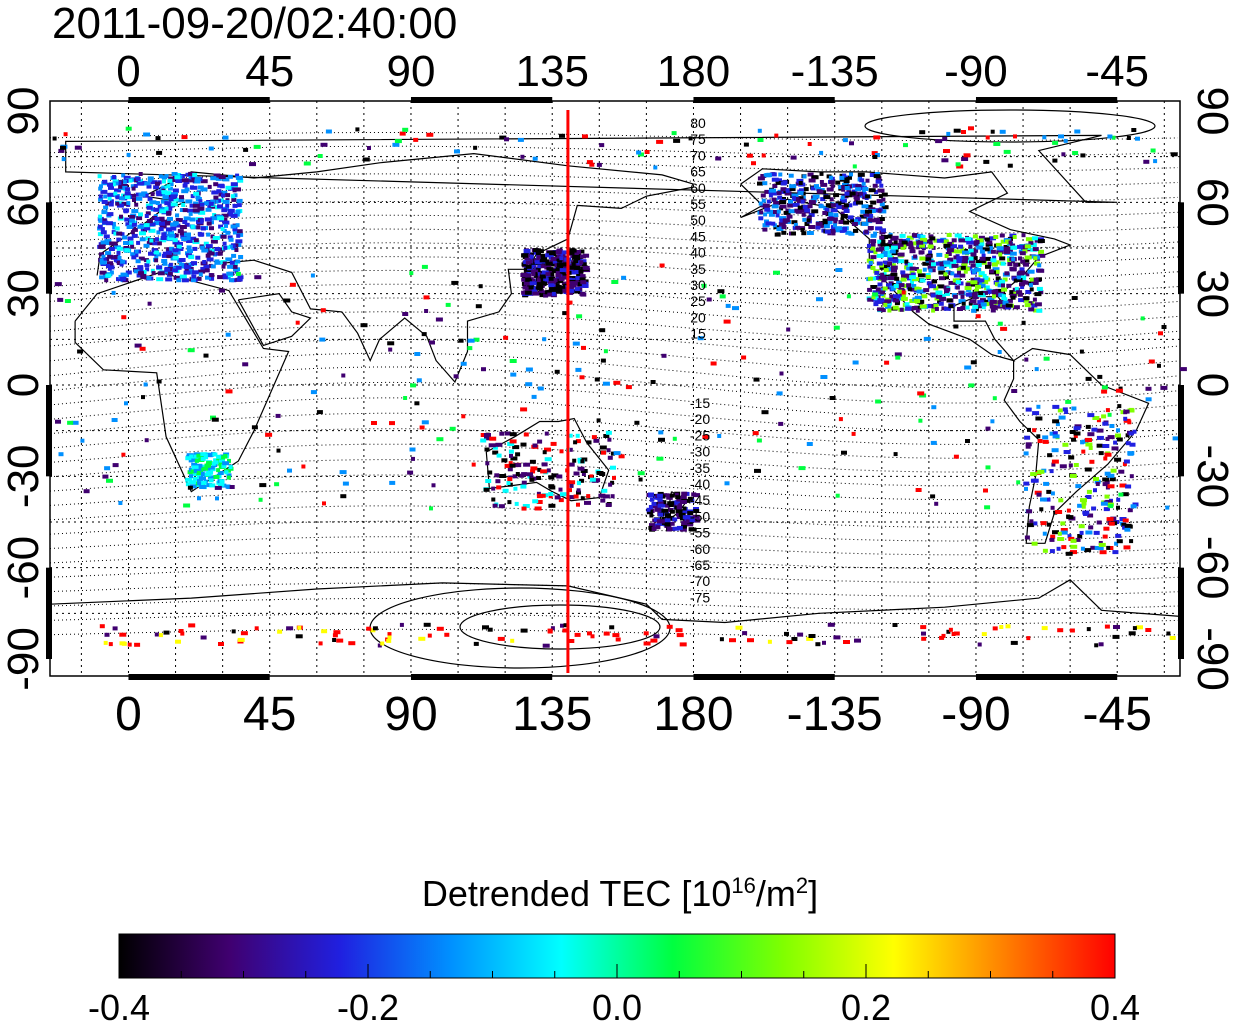 The width and height of the screenshot is (1240, 1024). I want to click on mag-contour-label: 70, so click(698, 155).